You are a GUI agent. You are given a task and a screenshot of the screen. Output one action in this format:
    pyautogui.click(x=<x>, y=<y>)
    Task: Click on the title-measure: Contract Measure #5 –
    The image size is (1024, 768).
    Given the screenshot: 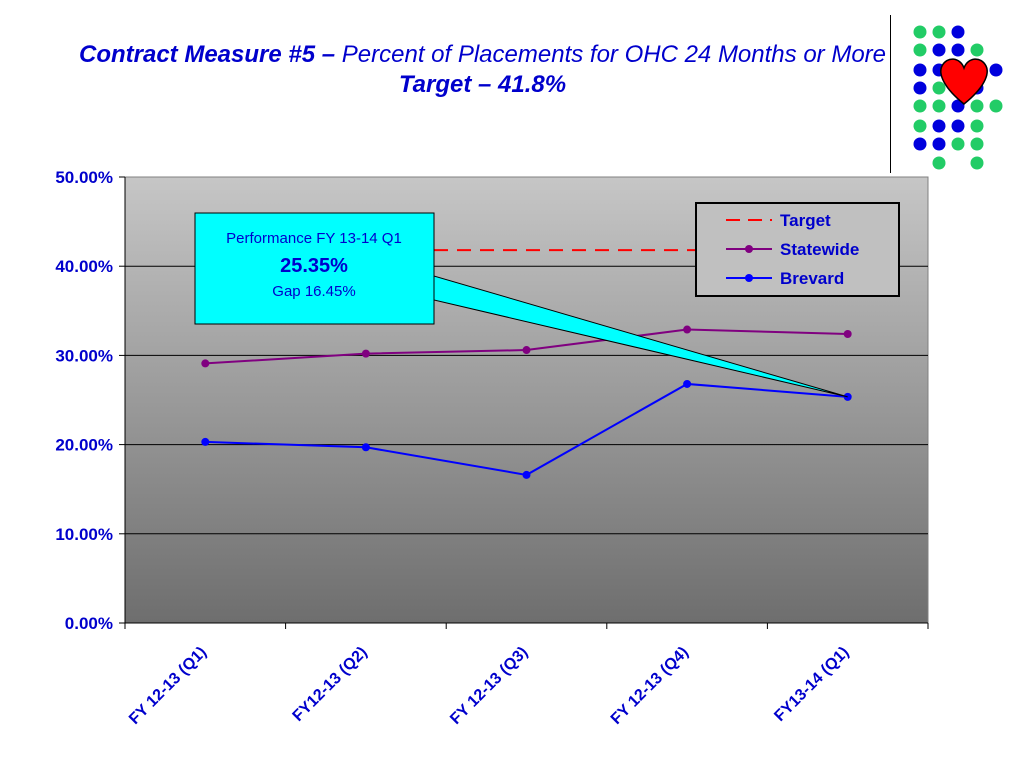 What is the action you would take?
    pyautogui.click(x=207, y=54)
    